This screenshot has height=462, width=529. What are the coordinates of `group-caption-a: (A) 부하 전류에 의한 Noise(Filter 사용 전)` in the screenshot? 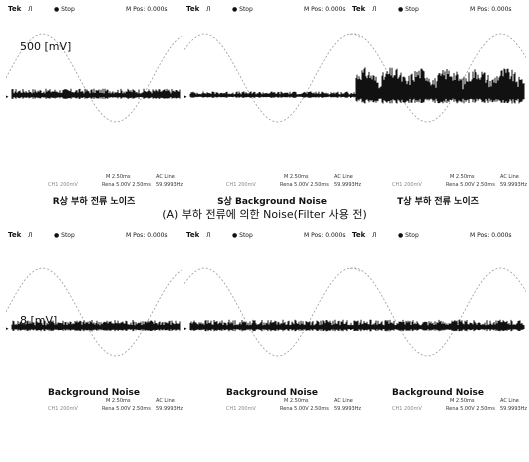 It's located at (264, 214).